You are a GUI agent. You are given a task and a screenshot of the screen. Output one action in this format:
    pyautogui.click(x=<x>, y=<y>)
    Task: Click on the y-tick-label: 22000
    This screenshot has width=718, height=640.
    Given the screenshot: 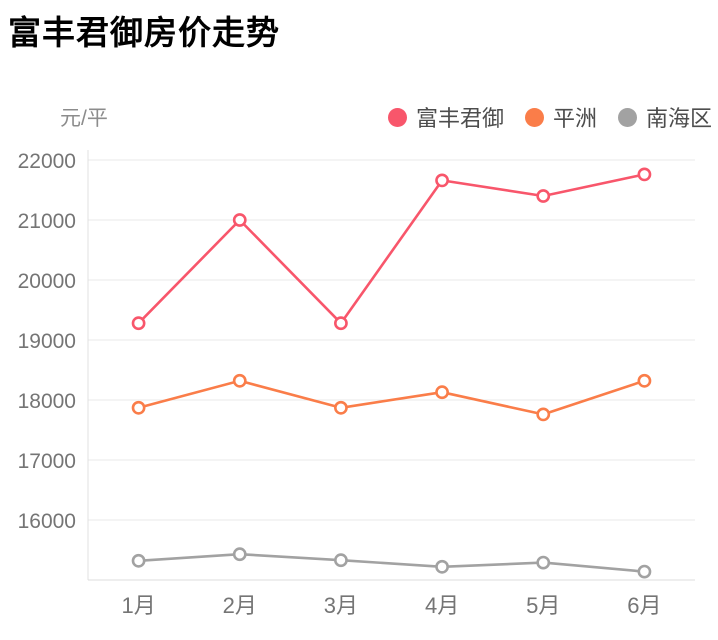 What is the action you would take?
    pyautogui.click(x=47, y=161)
    